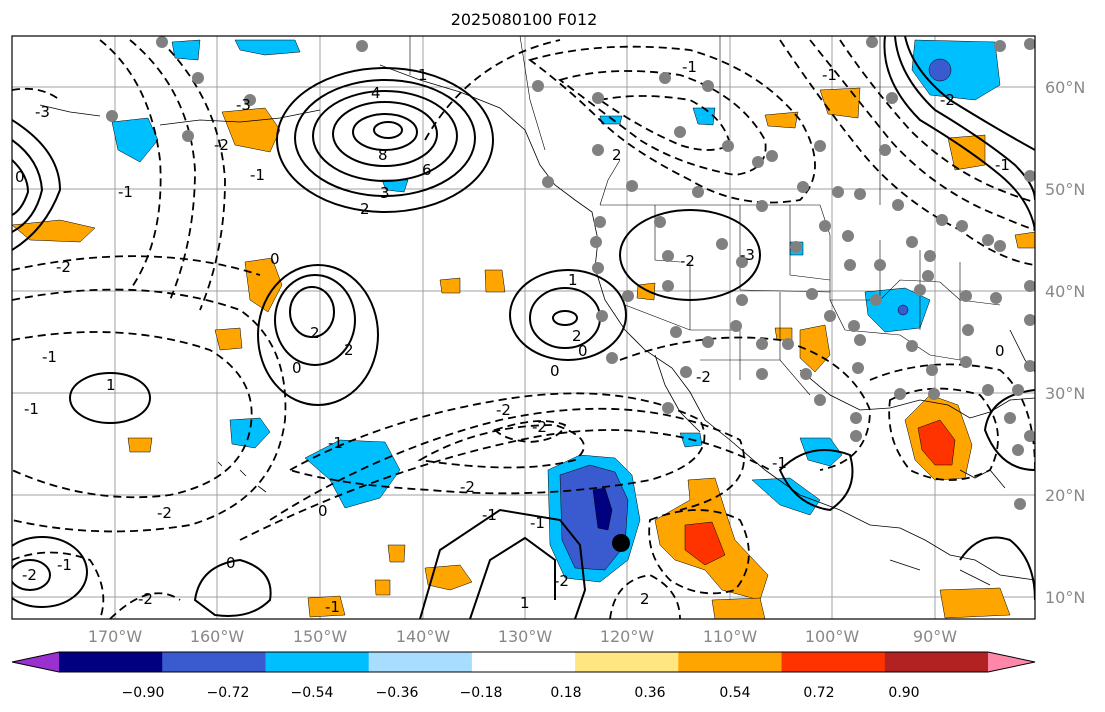 This screenshot has height=712, width=1105. What do you see at coordinates (935, 636) in the screenshot?
I see `longitude-label: 90°W` at bounding box center [935, 636].